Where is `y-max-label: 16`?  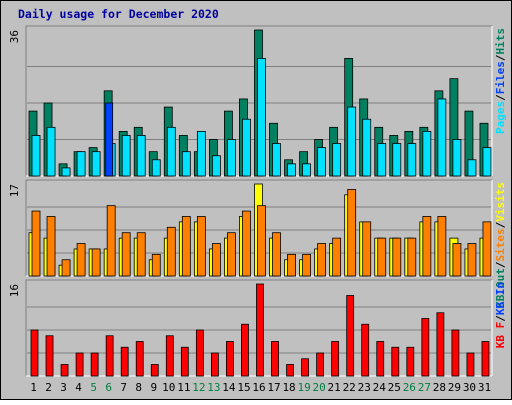 y-max-label: 16 is located at coordinates (14, 290).